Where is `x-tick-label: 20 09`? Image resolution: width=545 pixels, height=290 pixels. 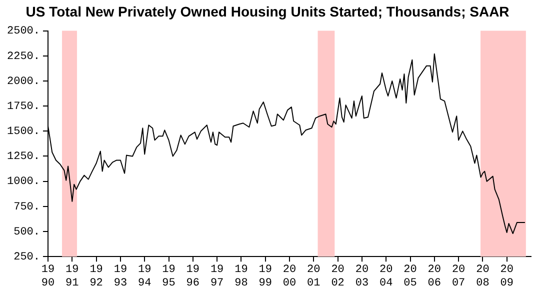
x-tick-label: 20 09 is located at coordinates (507, 277).